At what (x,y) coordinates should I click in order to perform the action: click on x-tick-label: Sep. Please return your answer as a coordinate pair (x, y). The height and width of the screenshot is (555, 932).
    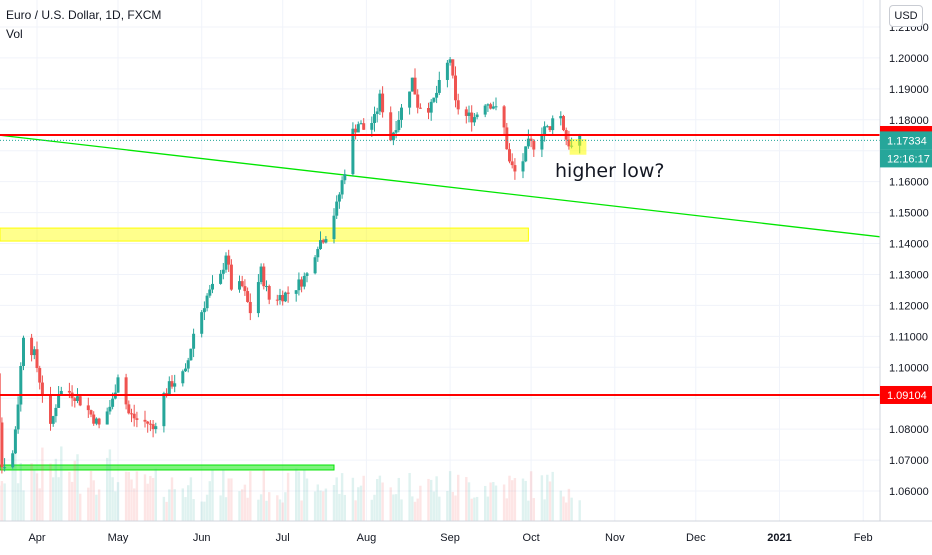
    Looking at the image, I should click on (450, 538).